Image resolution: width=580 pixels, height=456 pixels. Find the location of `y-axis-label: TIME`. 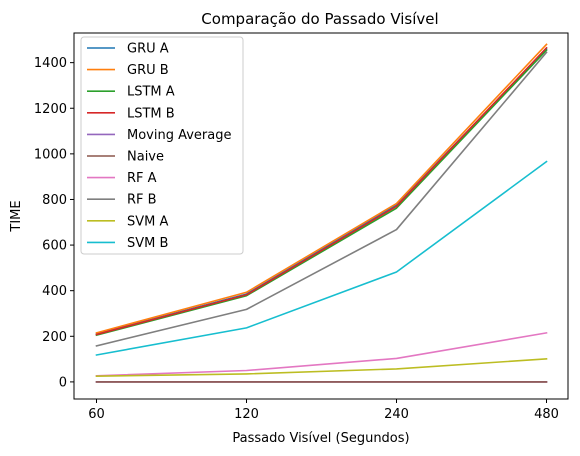

y-axis-label: TIME is located at coordinates (16, 216).